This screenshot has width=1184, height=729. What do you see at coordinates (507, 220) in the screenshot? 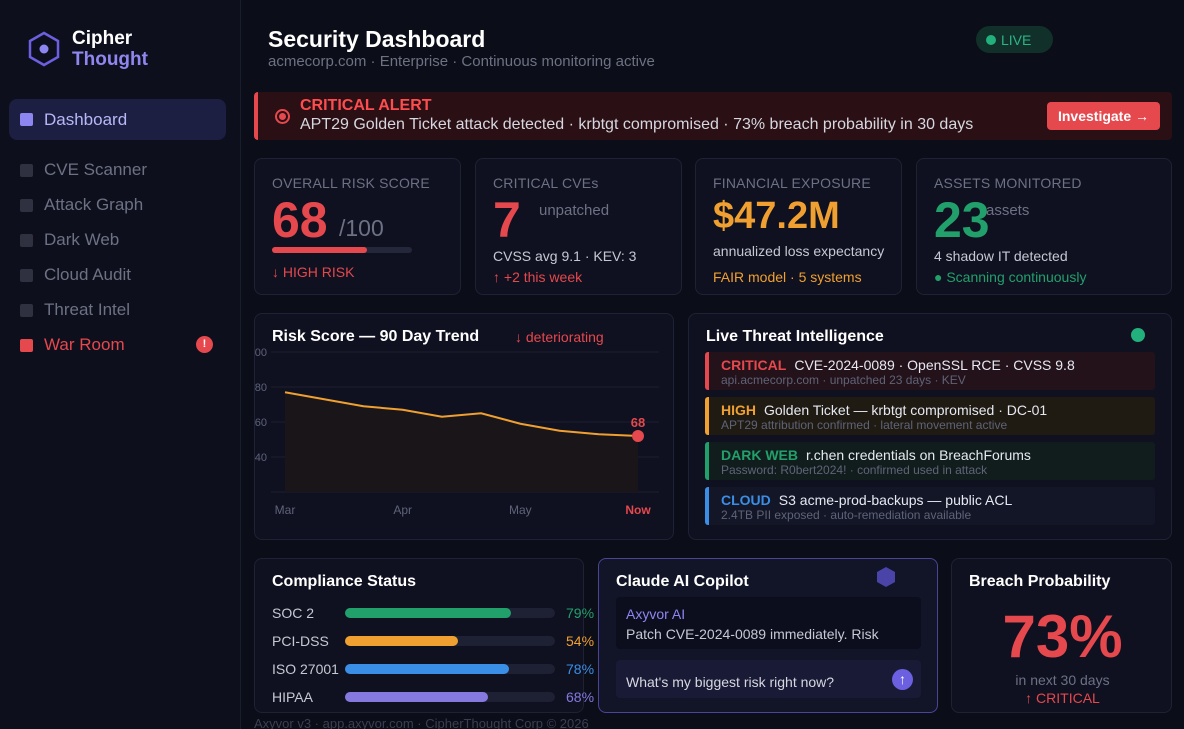
I see `critical-cves-value: 7` at bounding box center [507, 220].